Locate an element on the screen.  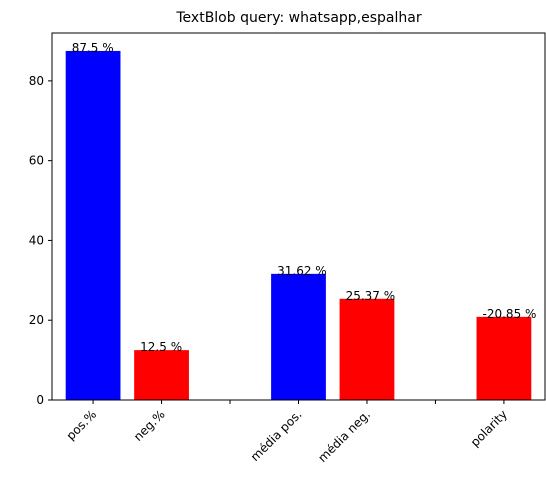
y-tick-label-0: 0 is located at coordinates (40, 400).